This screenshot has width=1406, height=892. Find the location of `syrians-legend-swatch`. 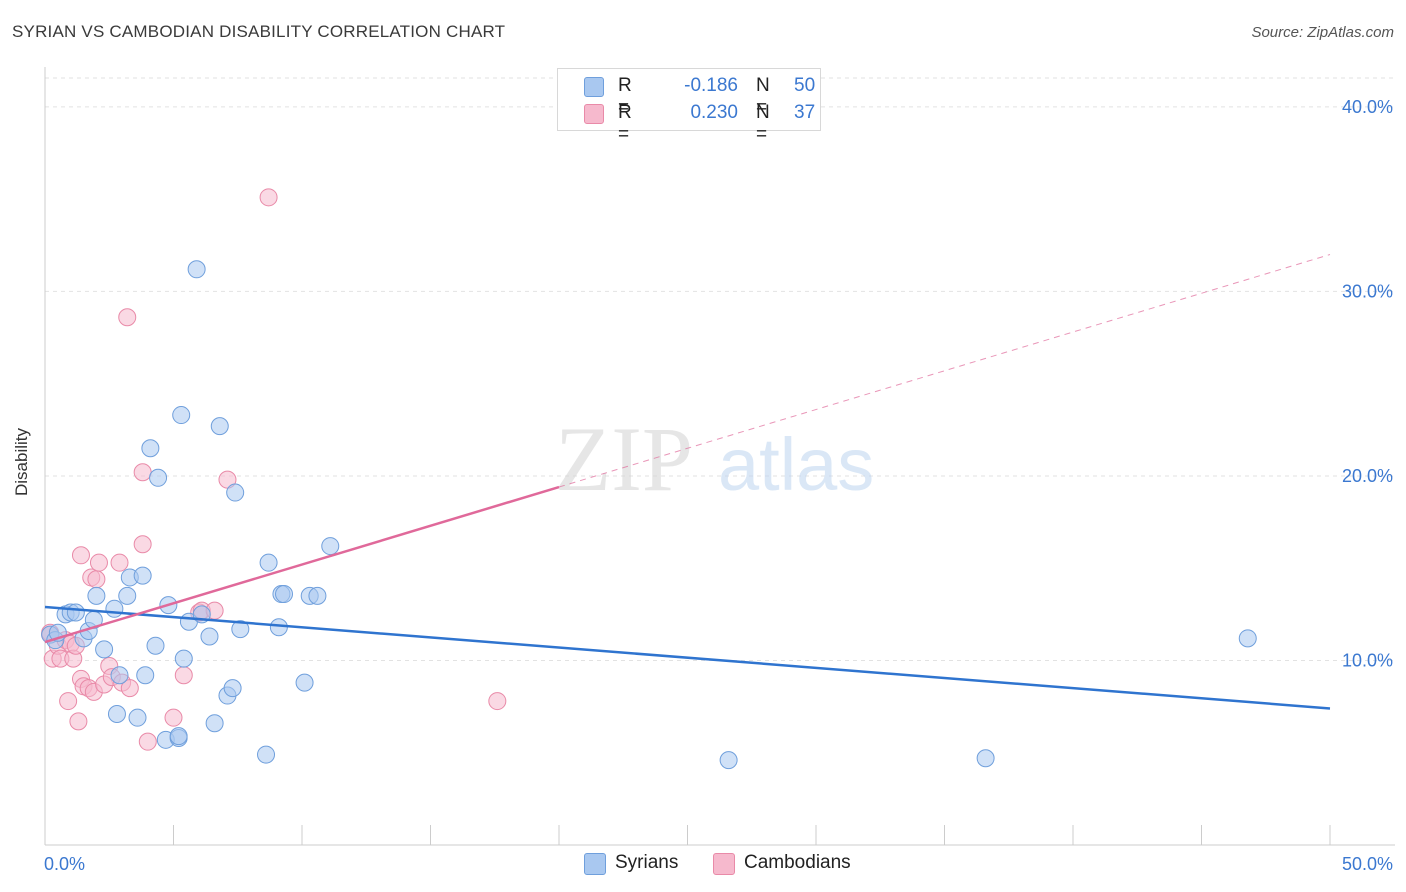

syrians-legend-swatch is located at coordinates (595, 864).